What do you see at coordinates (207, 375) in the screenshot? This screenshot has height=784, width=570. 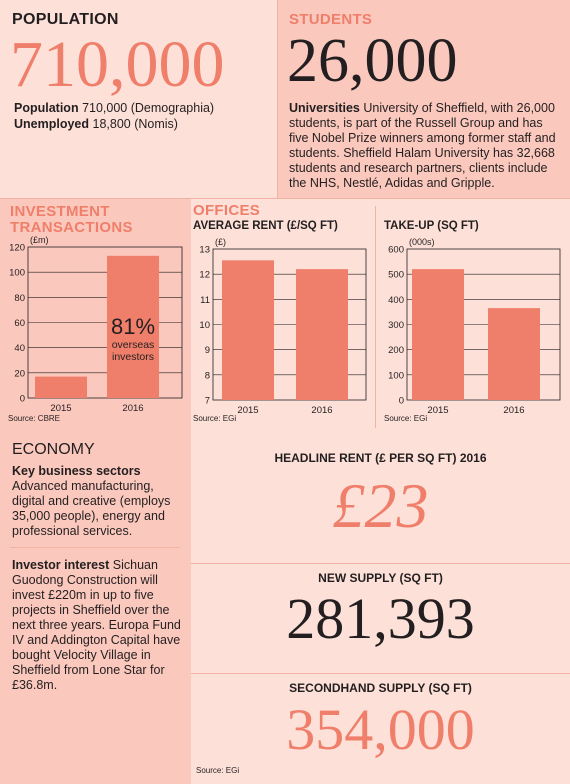 I see `y-tick-label: 8` at bounding box center [207, 375].